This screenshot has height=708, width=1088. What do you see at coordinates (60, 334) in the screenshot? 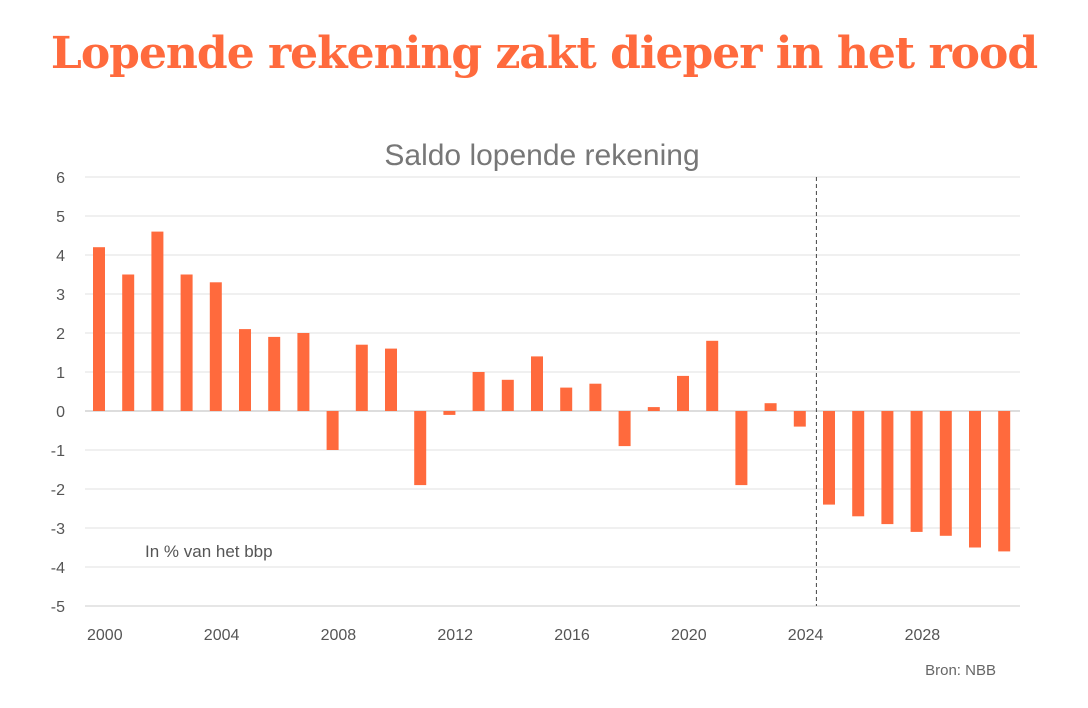
I see `y-tick-label: 2` at bounding box center [60, 334].